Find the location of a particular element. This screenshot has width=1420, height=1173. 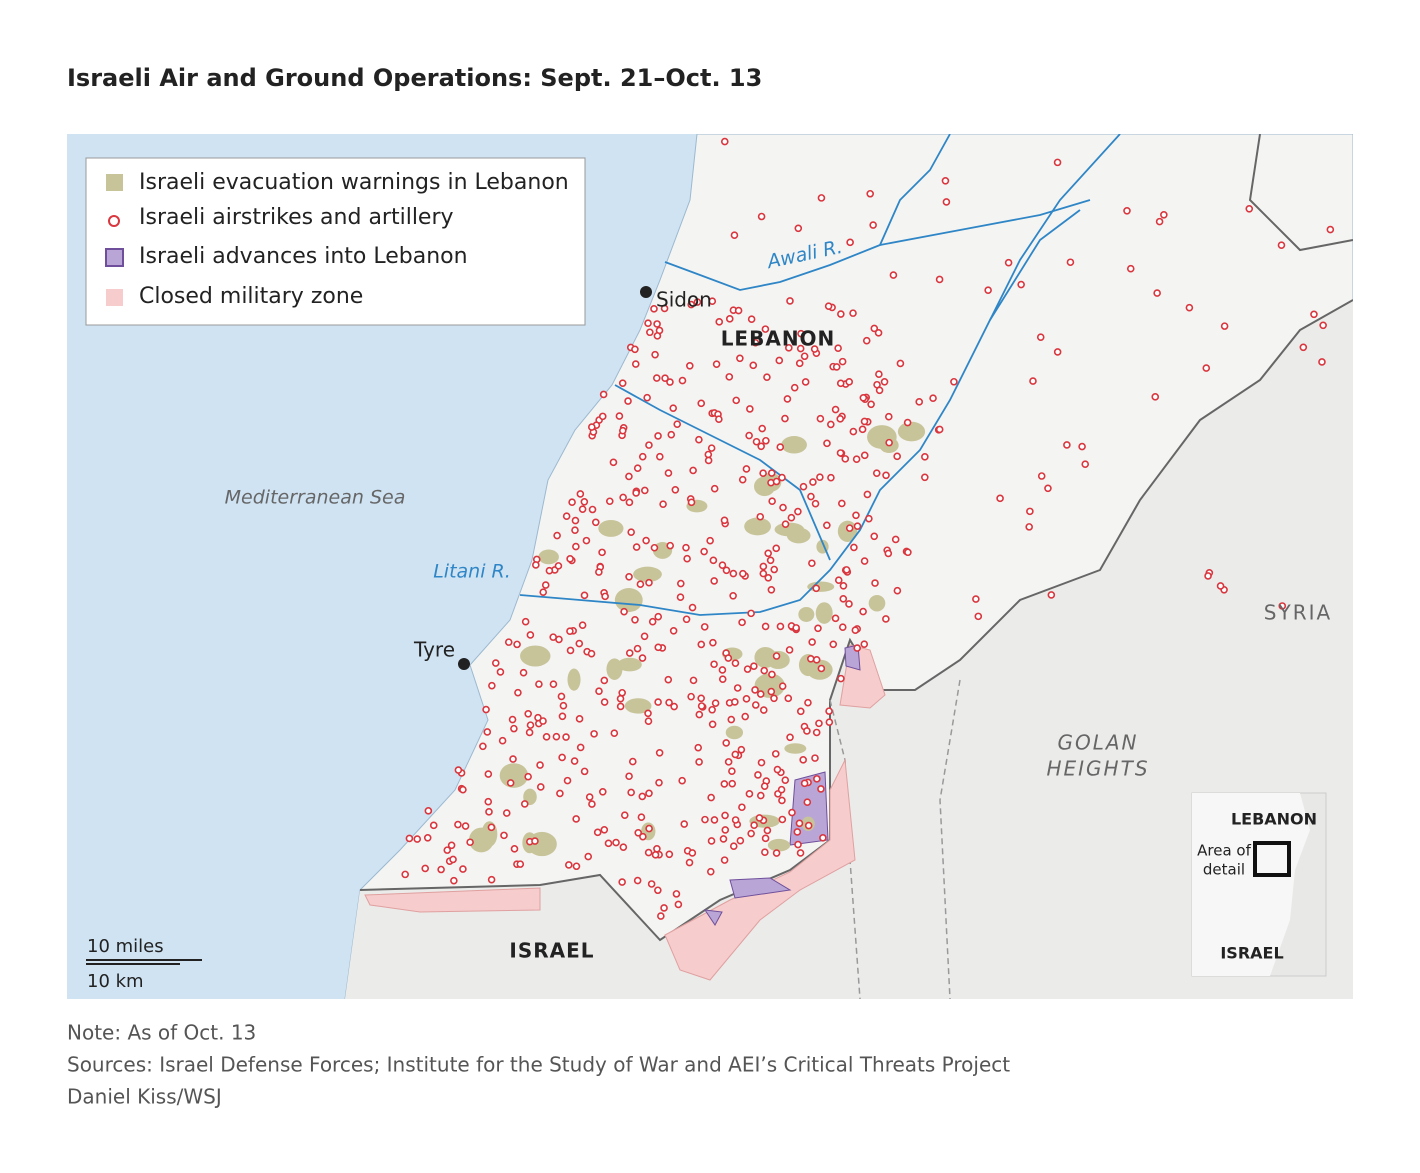

legend-box is located at coordinates (335, 241).